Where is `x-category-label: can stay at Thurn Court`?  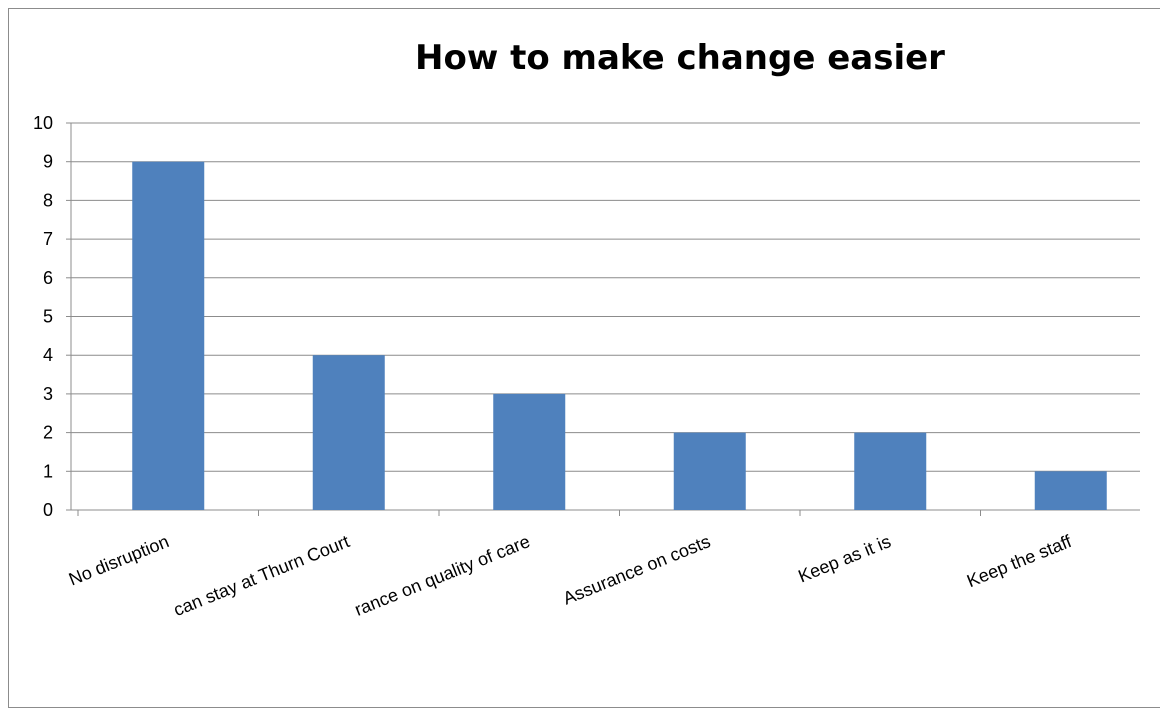 x-category-label: can stay at Thurn Court is located at coordinates (262, 575).